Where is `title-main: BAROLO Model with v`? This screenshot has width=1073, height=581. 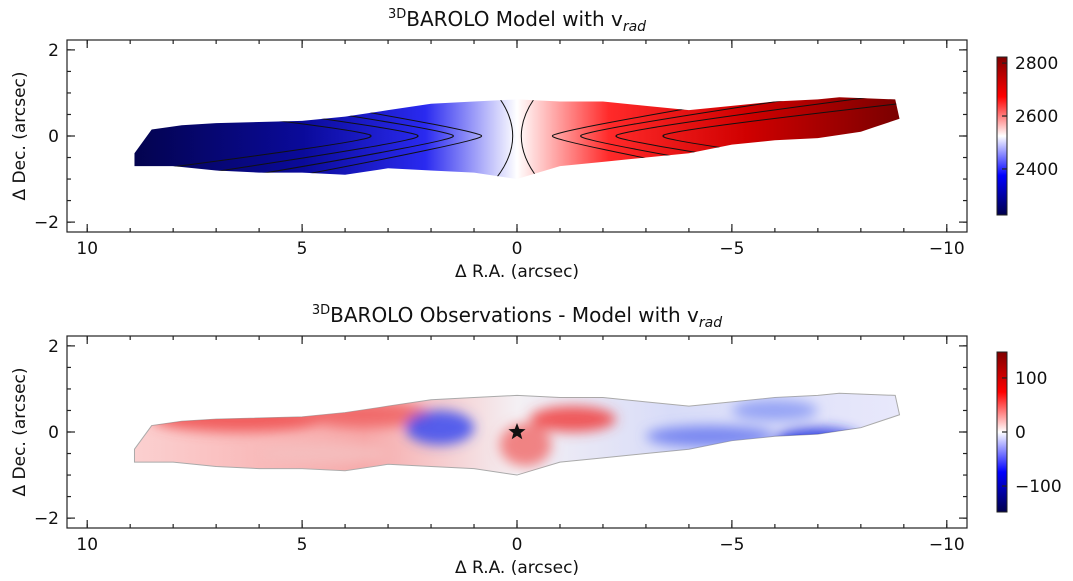
title-main: BAROLO Model with v is located at coordinates (514, 19).